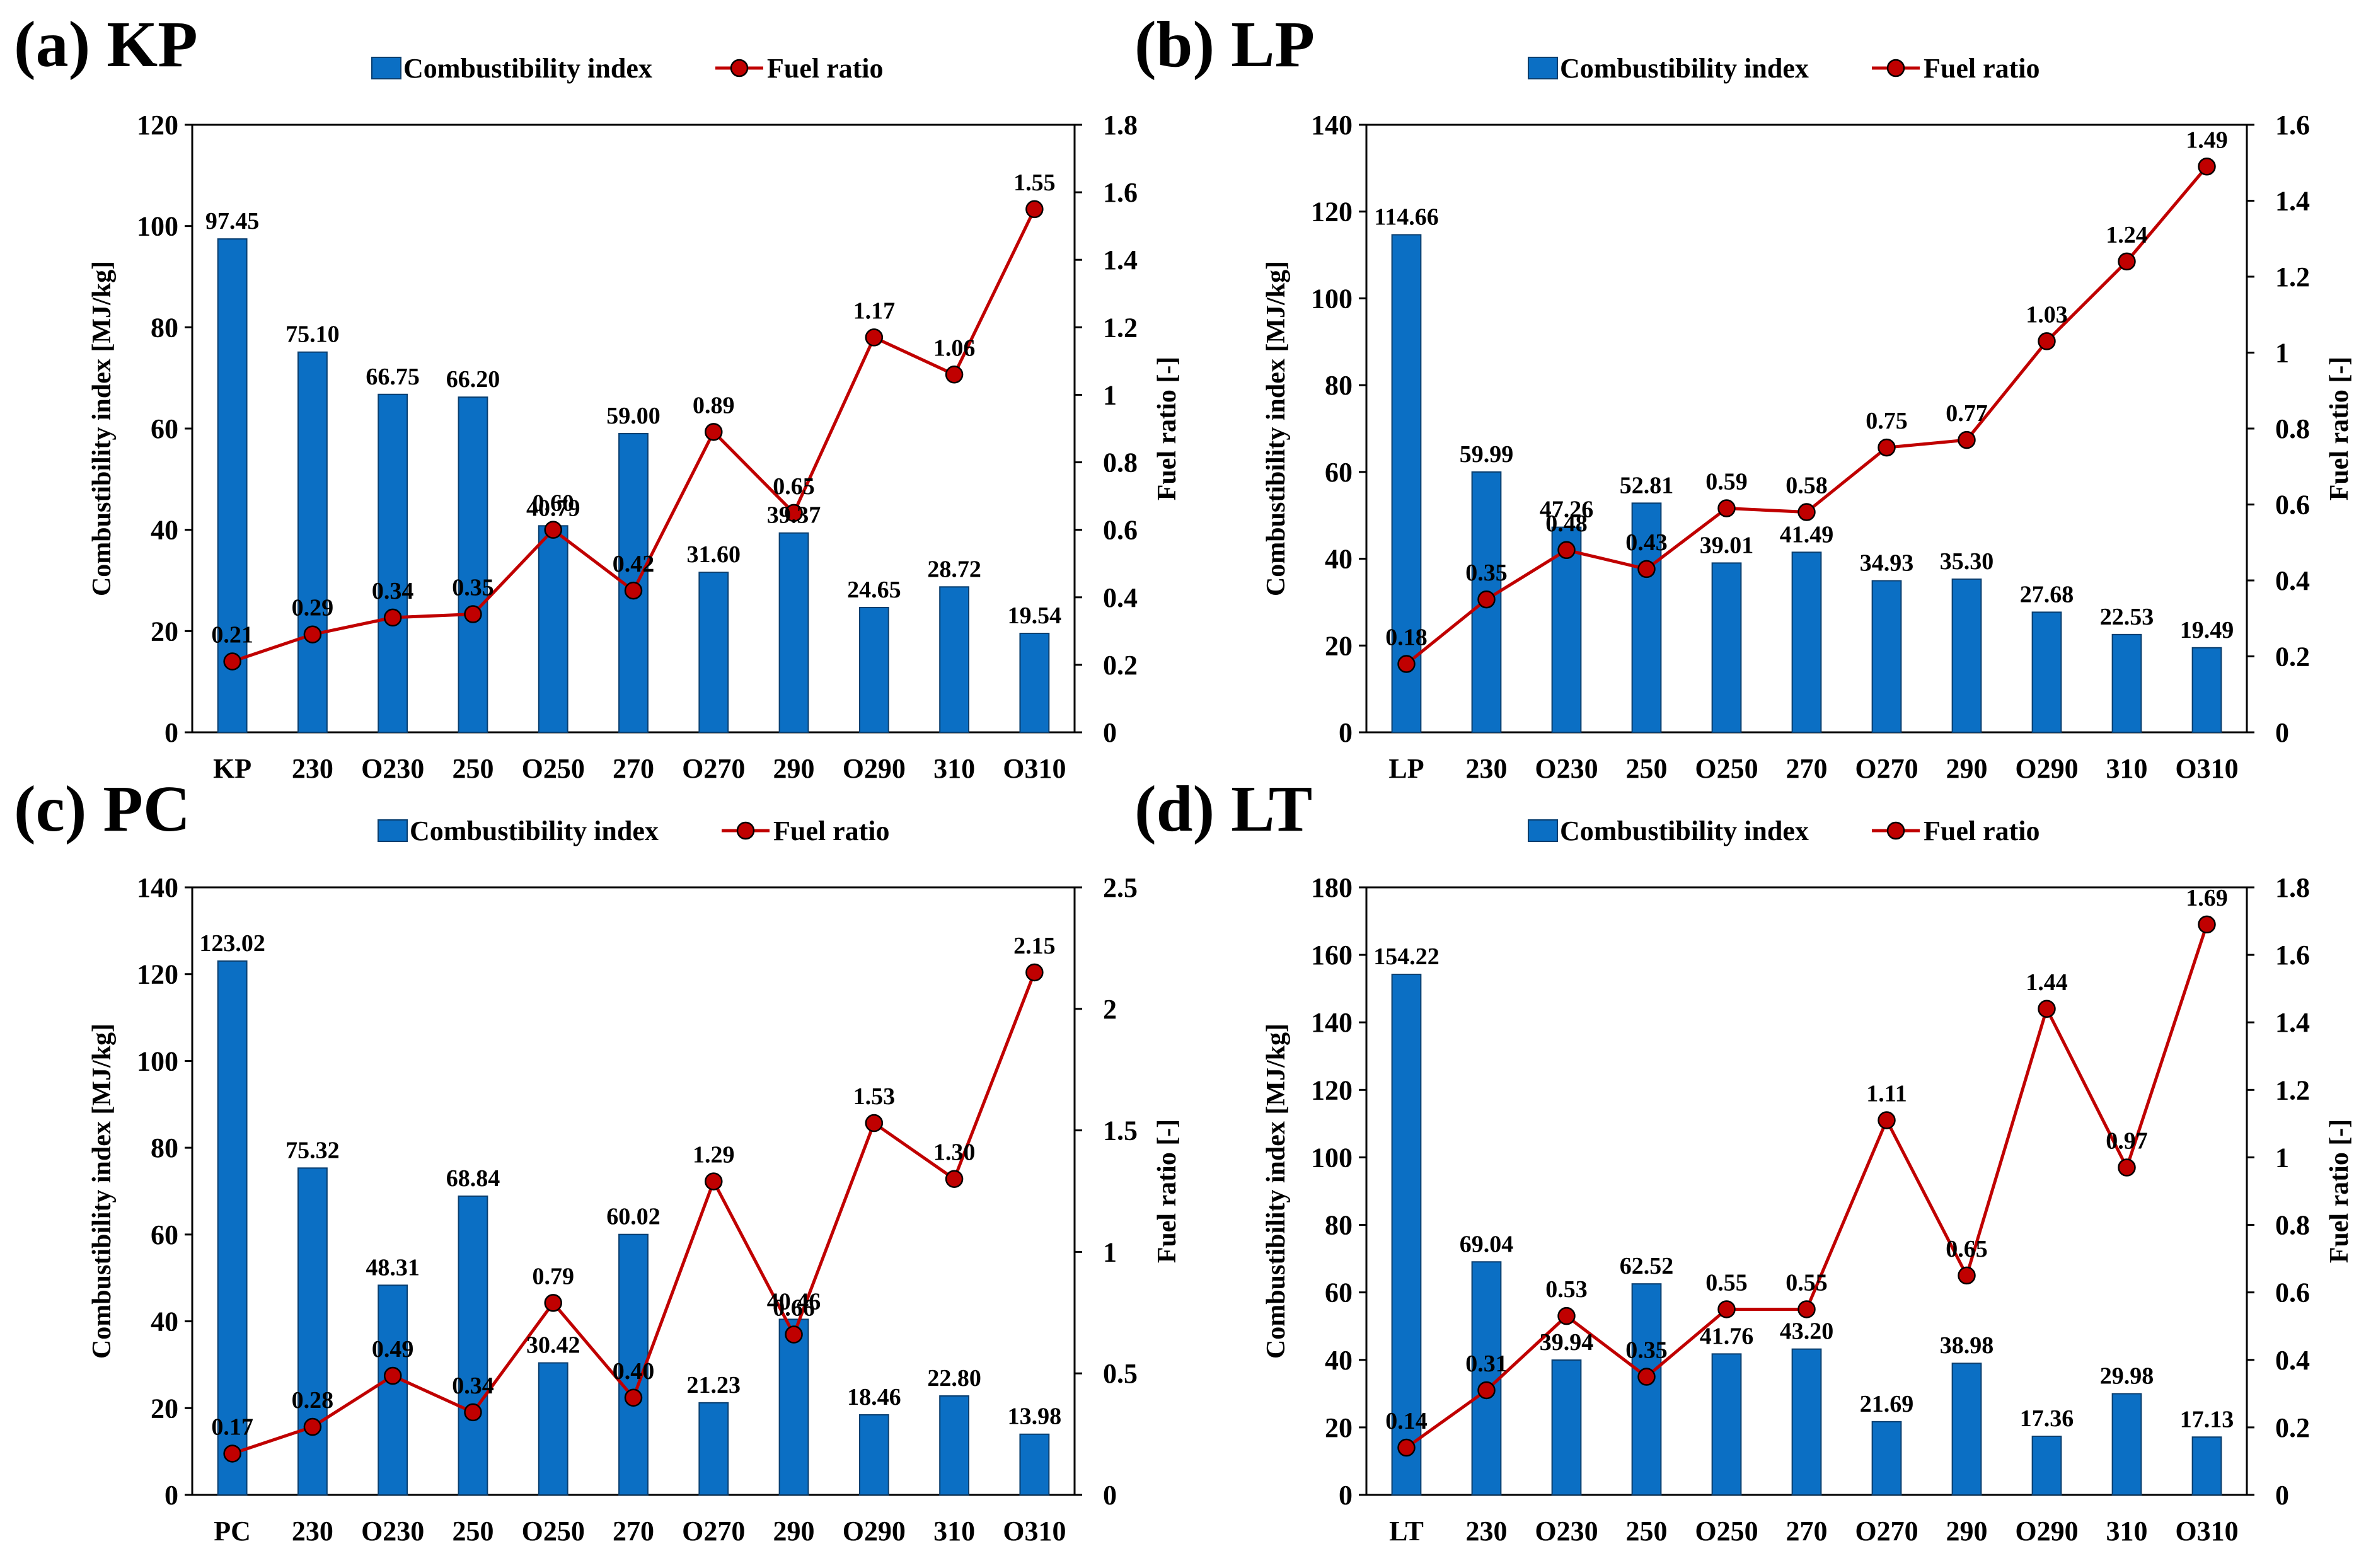  What do you see at coordinates (1967, 413) in the screenshot?
I see `fuel-ratio-data-label: 0.77` at bounding box center [1967, 413].